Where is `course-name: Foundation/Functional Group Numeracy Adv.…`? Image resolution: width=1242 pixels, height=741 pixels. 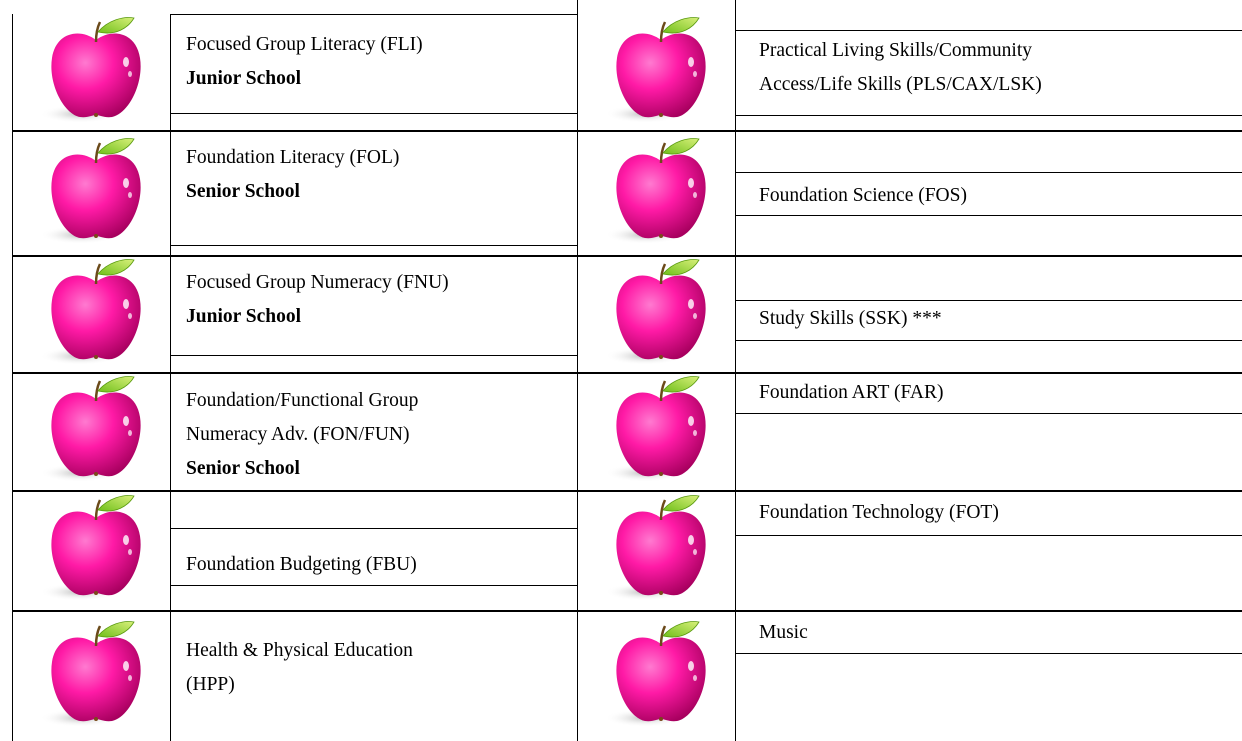
course-name: Foundation/Functional Group Numeracy Adv.… is located at coordinates (302, 435).